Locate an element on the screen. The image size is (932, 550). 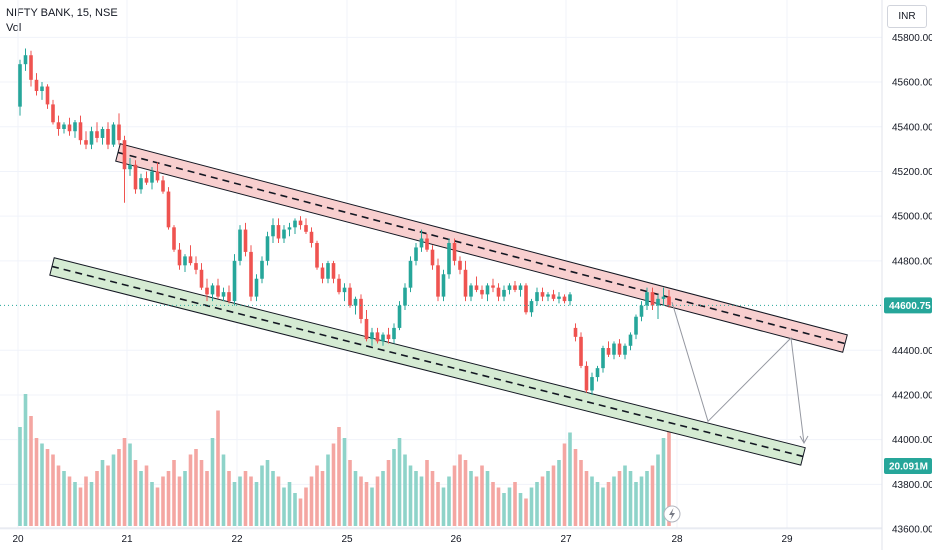
lightning-icon-glyph is located at coordinates (672, 514).